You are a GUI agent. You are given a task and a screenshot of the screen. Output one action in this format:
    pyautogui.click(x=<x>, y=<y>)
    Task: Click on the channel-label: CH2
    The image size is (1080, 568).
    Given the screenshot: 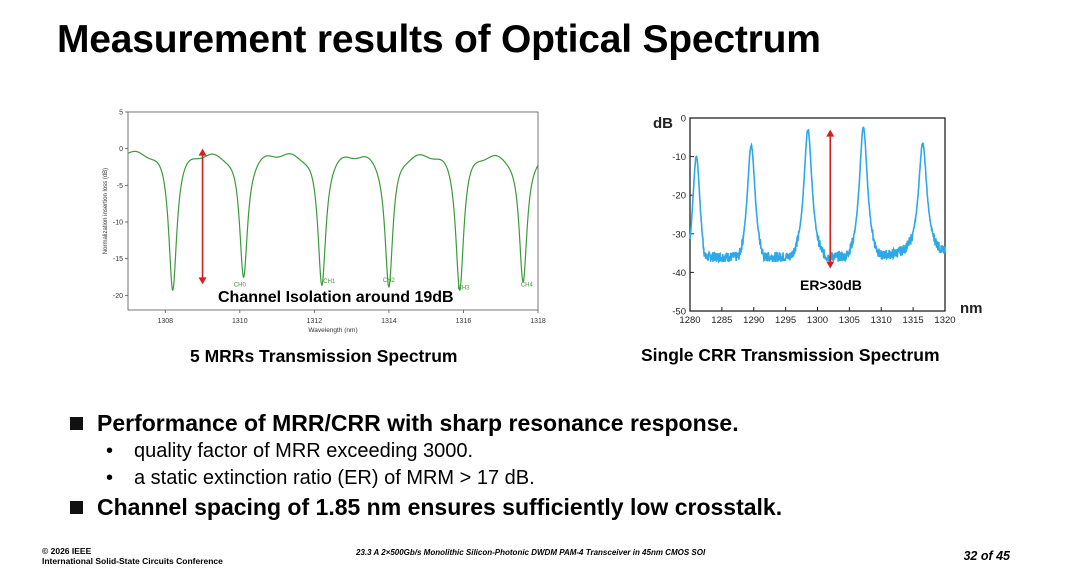 What is the action you would take?
    pyautogui.click(x=389, y=281)
    